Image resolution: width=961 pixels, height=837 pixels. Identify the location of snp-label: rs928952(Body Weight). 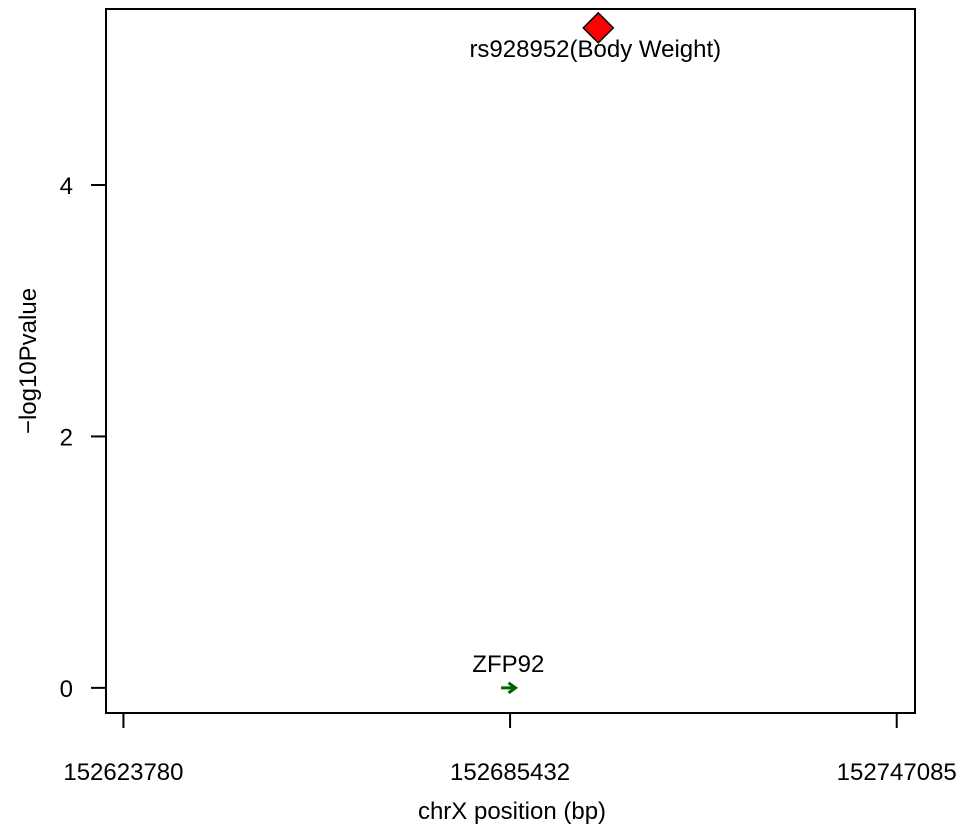
(595, 49).